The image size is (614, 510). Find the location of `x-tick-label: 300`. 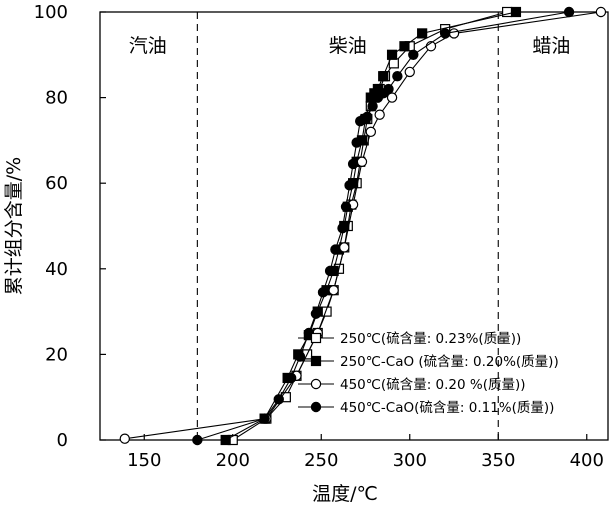

x-tick-label: 300 is located at coordinates (410, 460).